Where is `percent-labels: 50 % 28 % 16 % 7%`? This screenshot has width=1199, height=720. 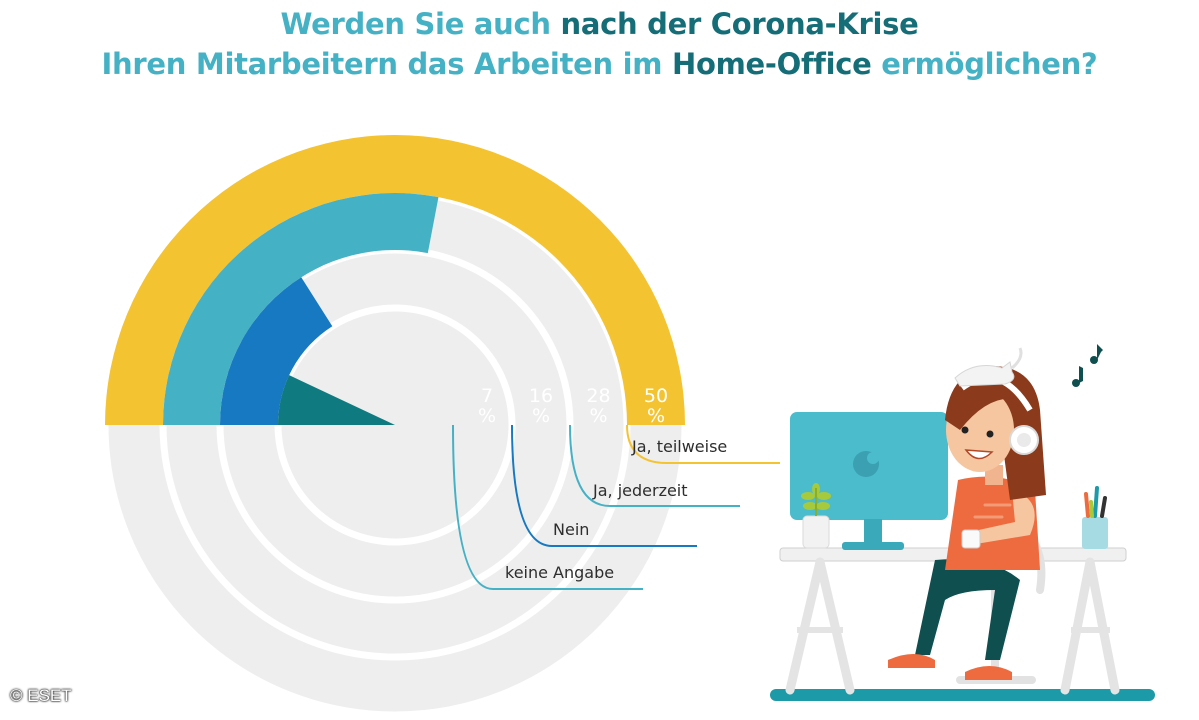 percent-labels: 50 % 28 % 16 % 7% is located at coordinates (573, 406).